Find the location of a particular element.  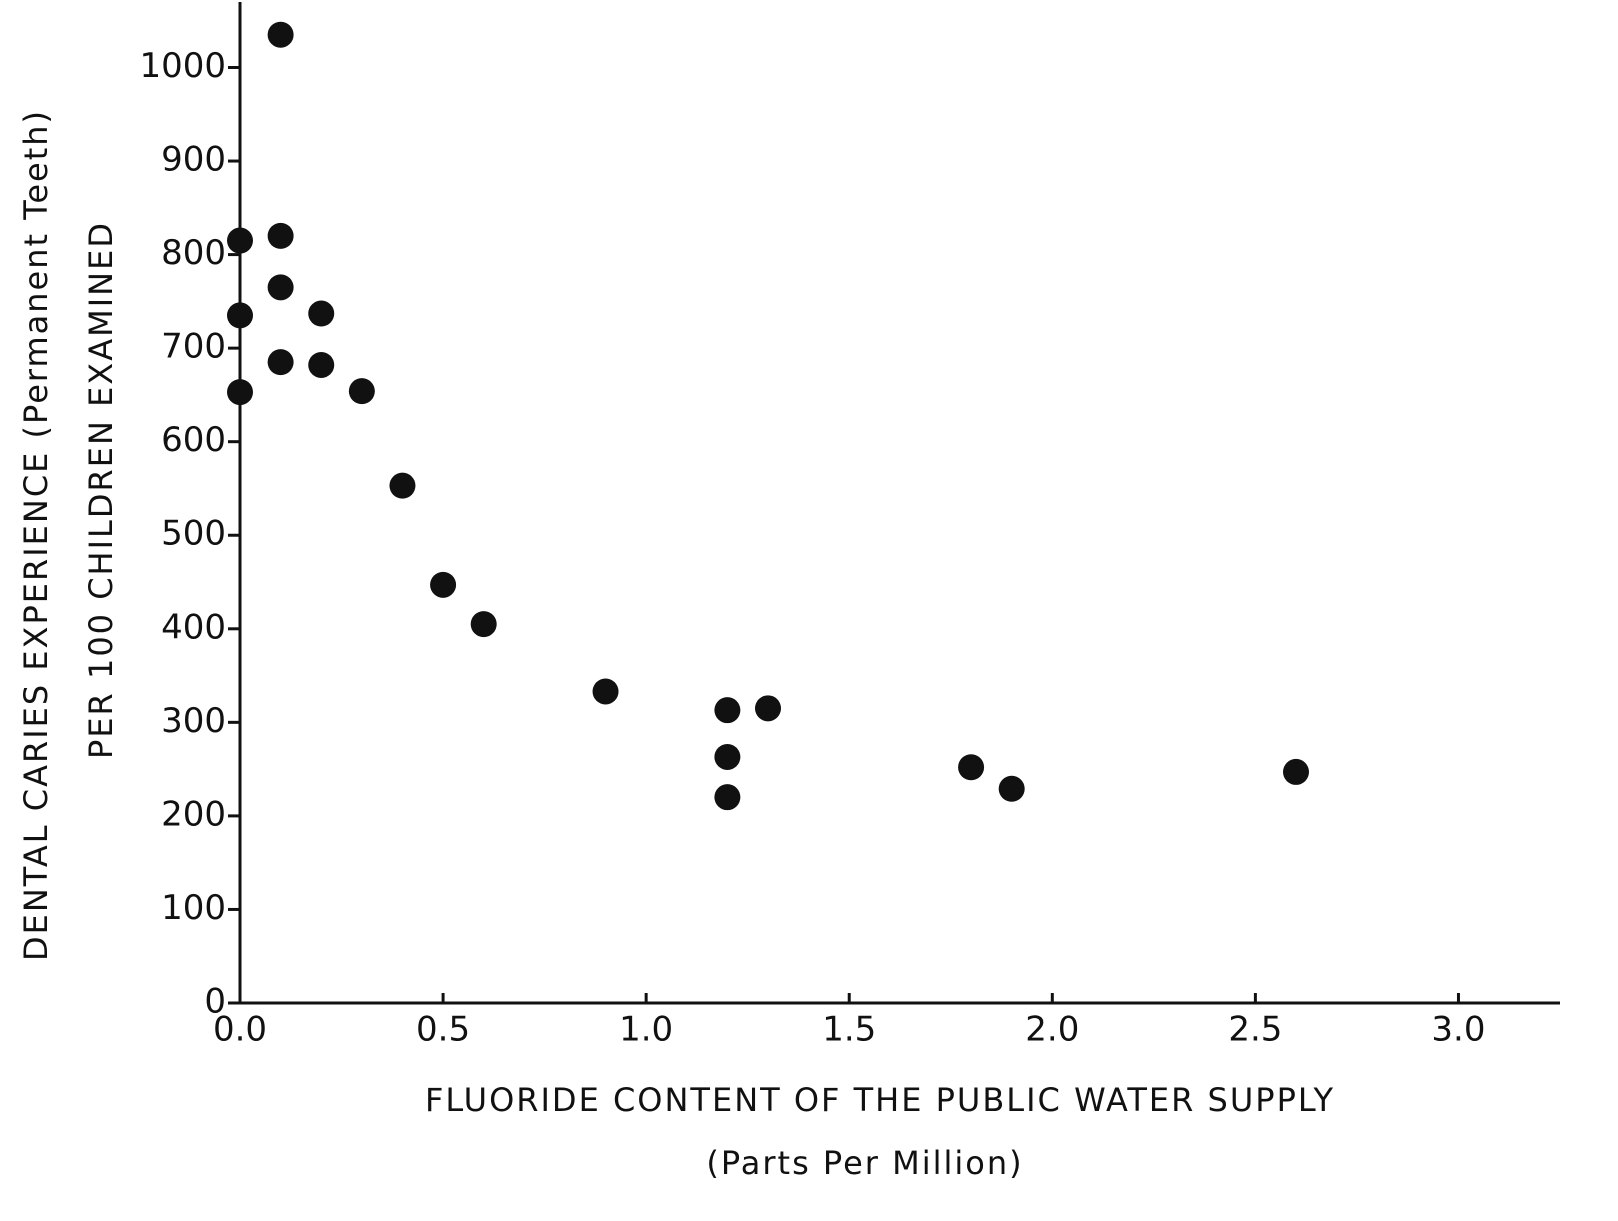

x-tick-label: 2.0 is located at coordinates (1052, 1030).